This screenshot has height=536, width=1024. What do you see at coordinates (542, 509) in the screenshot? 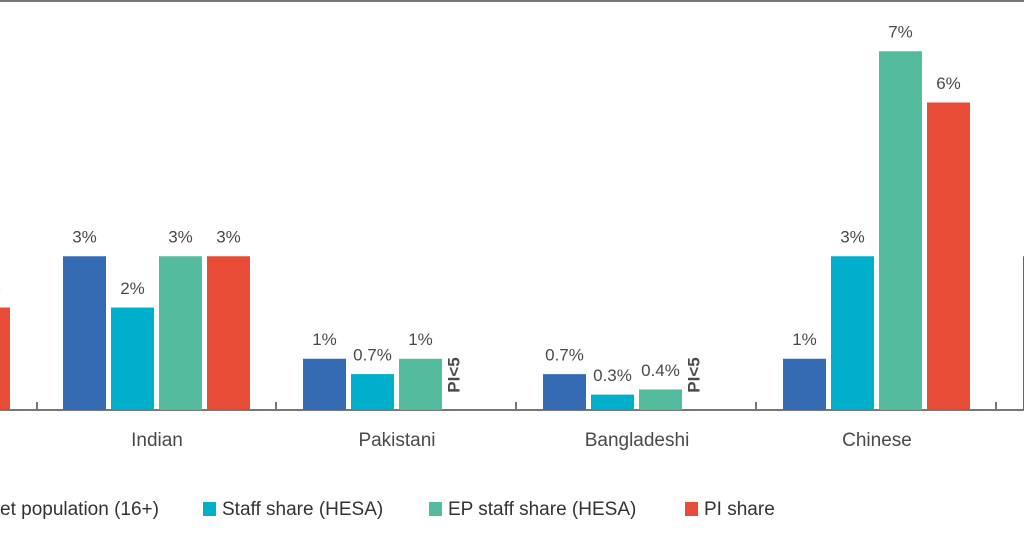
I see `legend-label: EP staff share (HESA)` at bounding box center [542, 509].